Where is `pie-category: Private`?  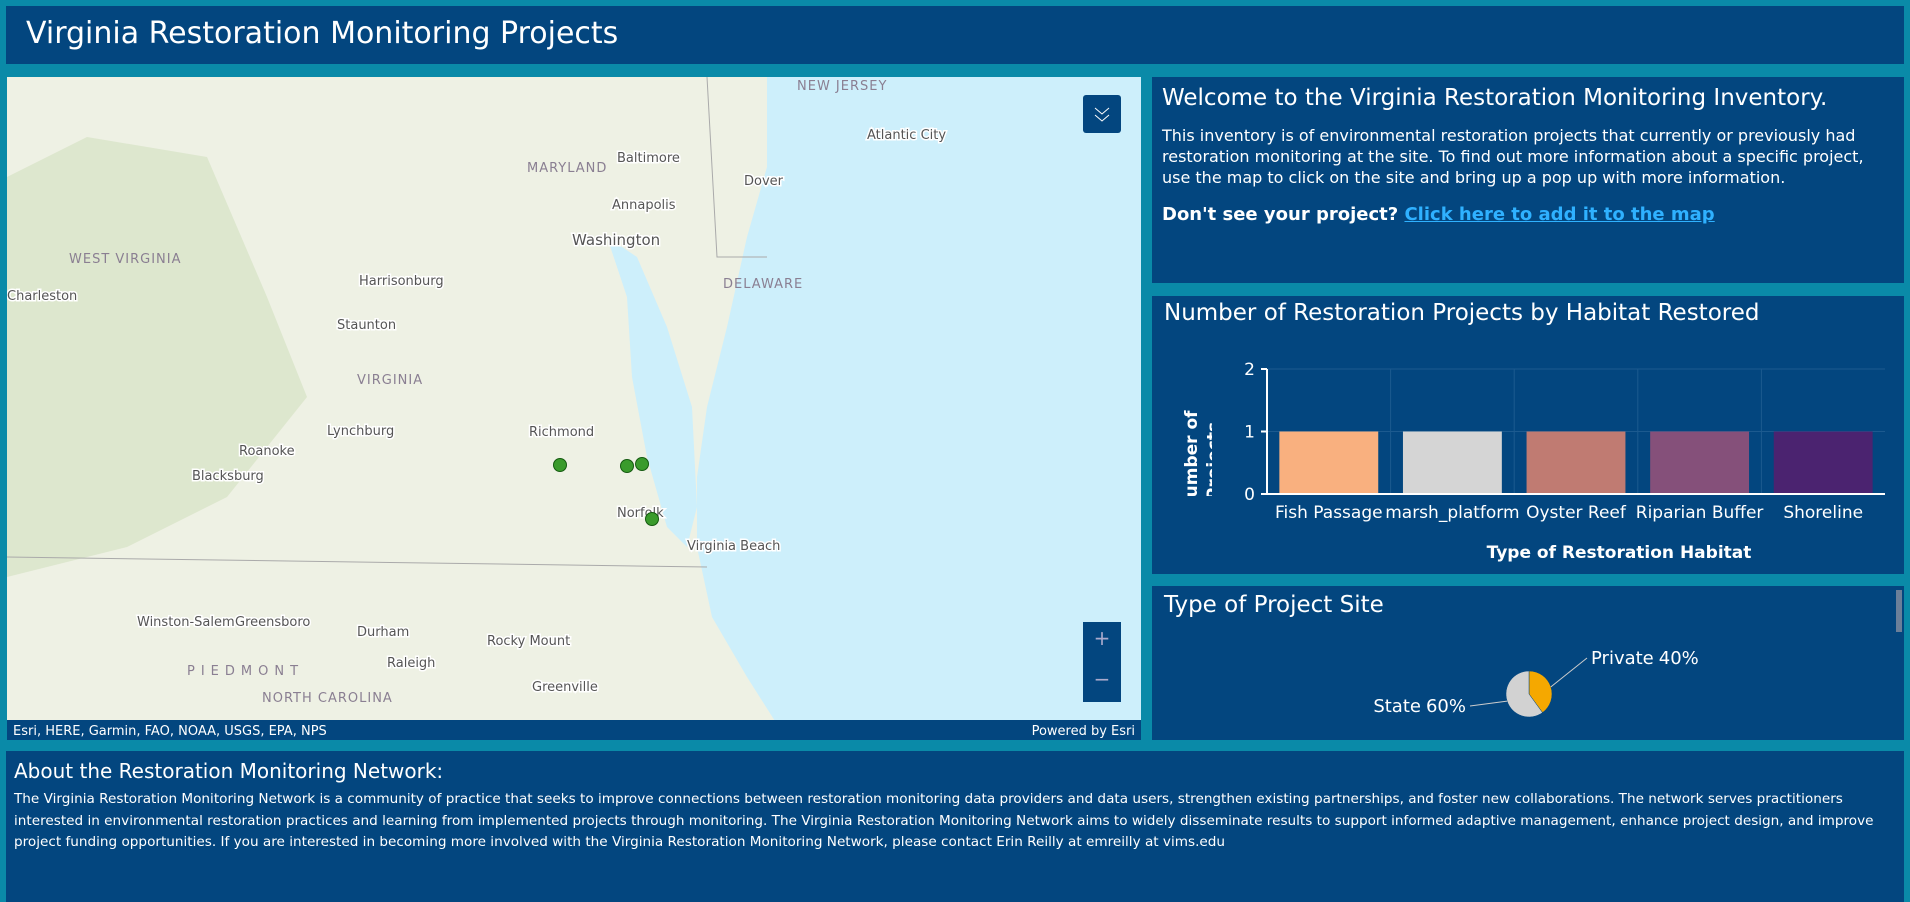 pie-category: Private is located at coordinates (1622, 658).